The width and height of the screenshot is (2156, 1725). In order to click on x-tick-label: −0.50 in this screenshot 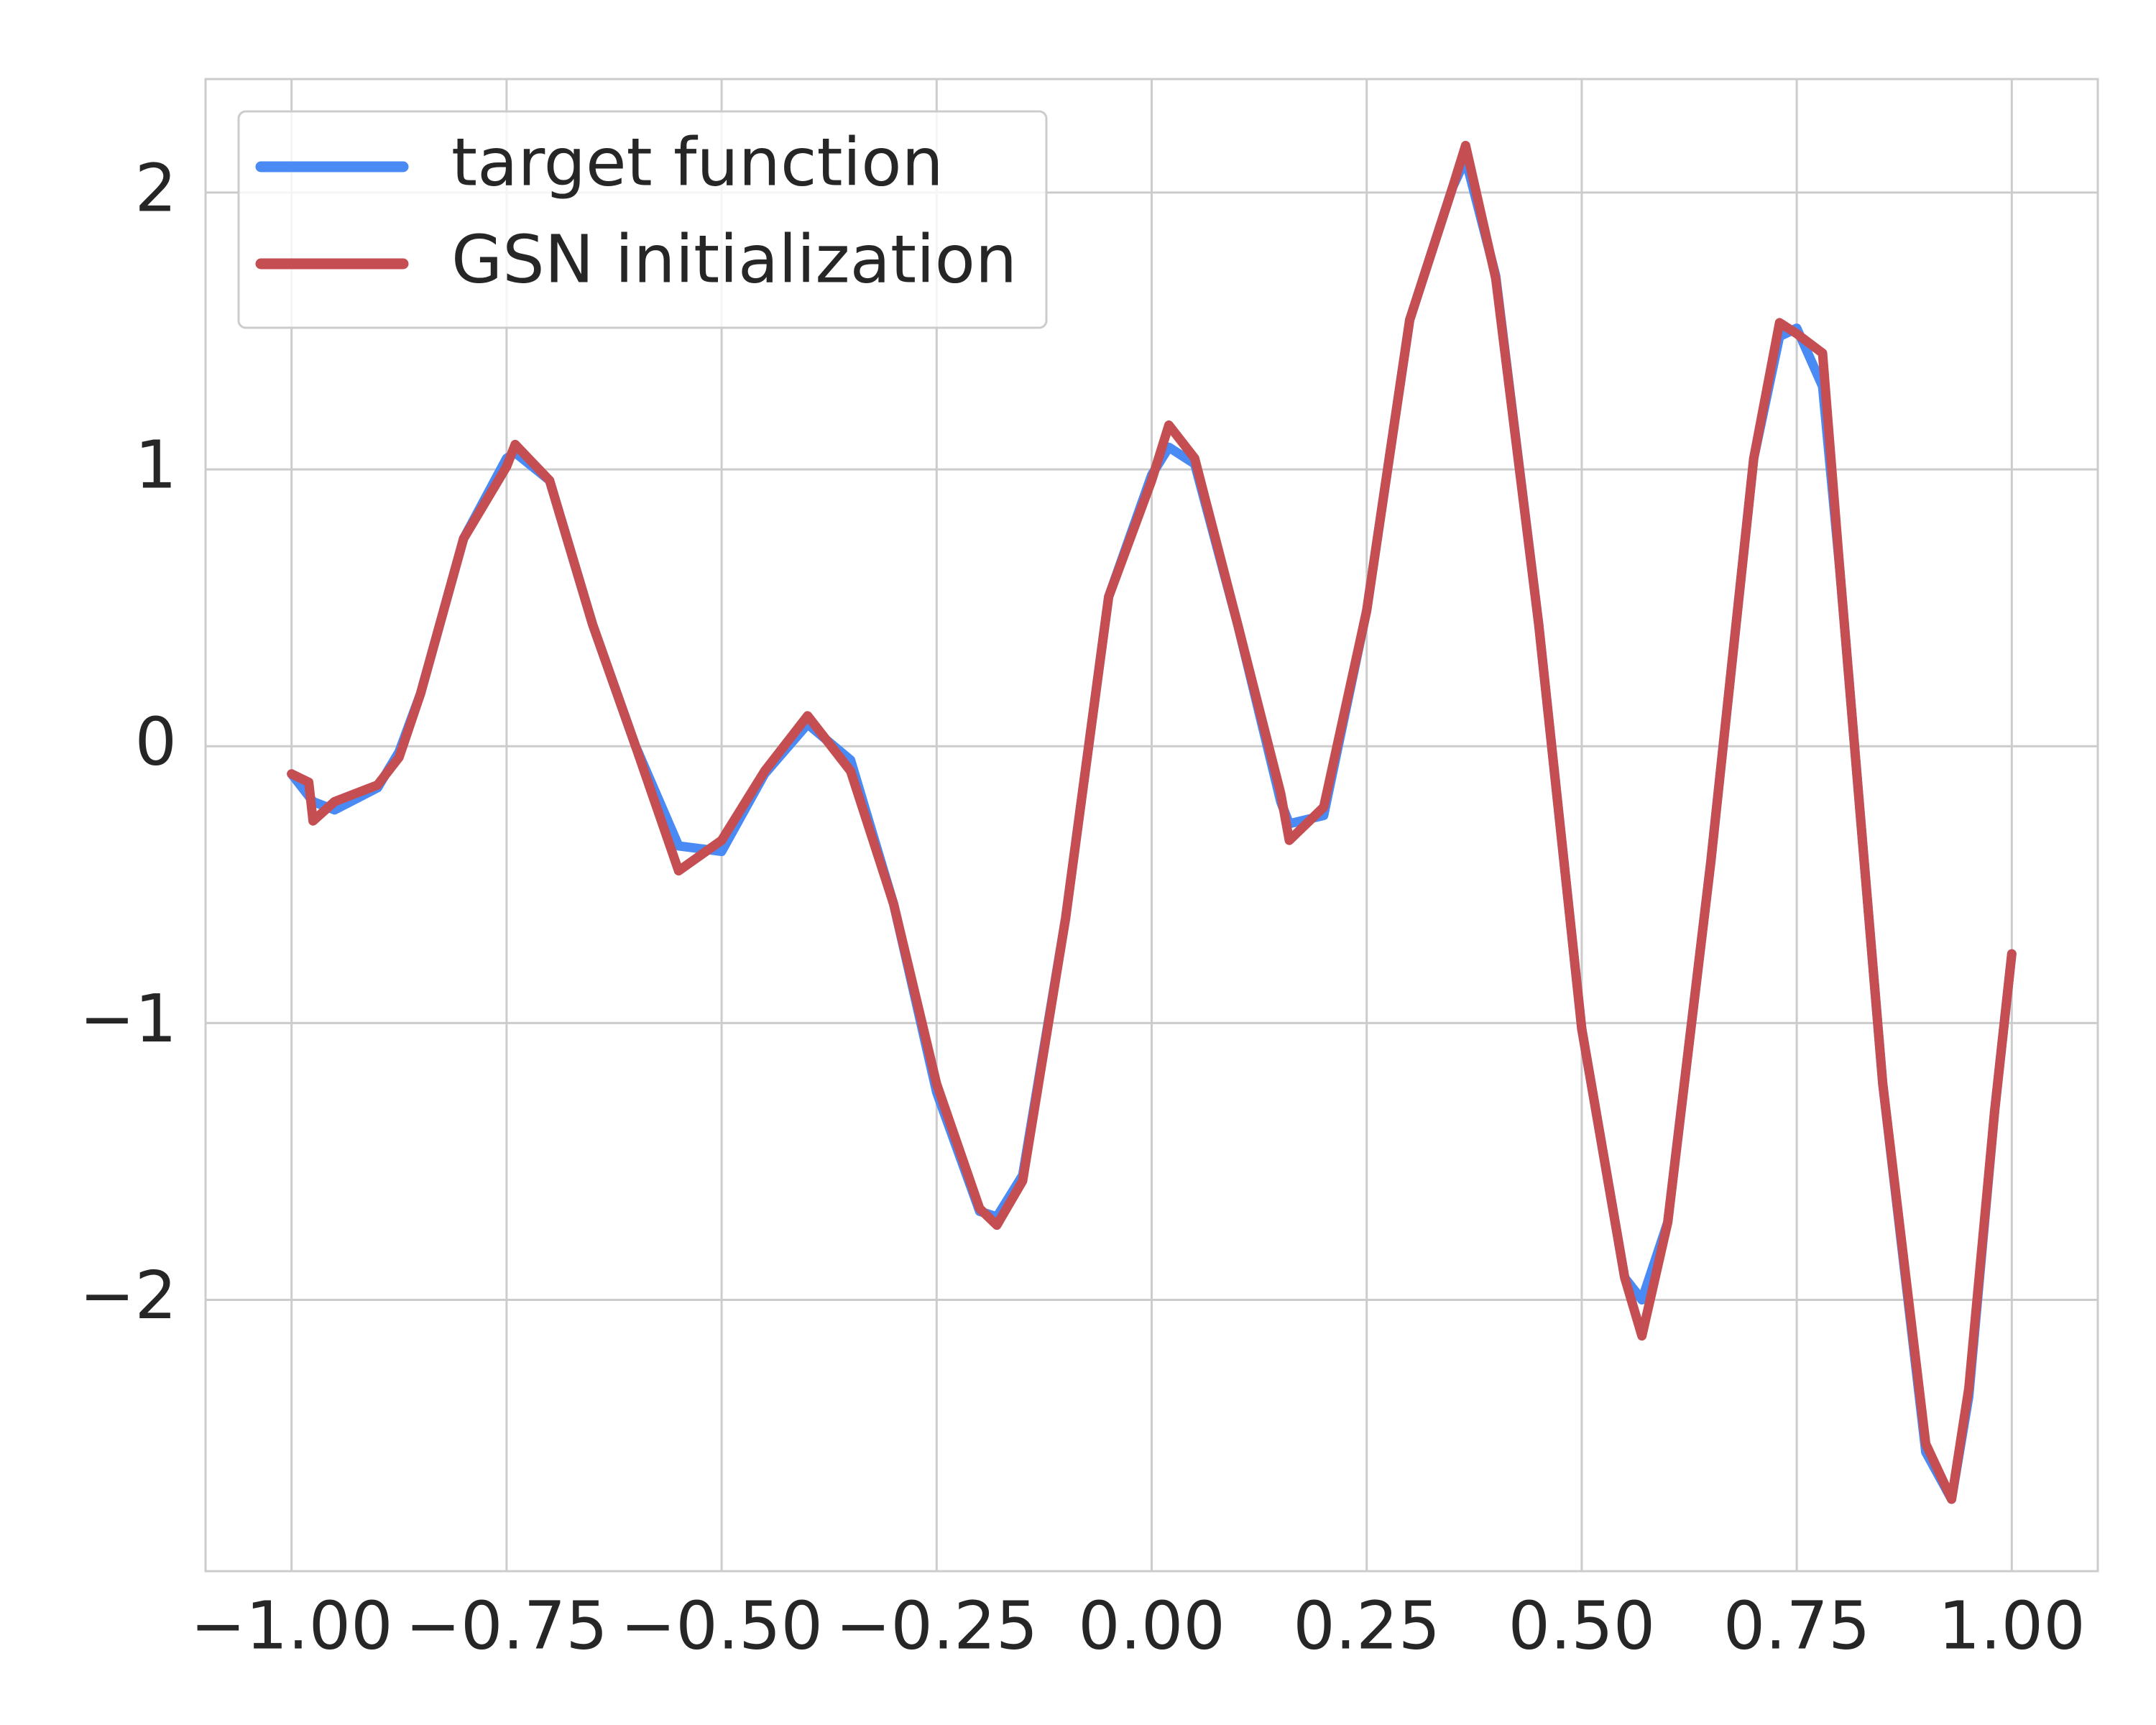, I will do `click(721, 1625)`.